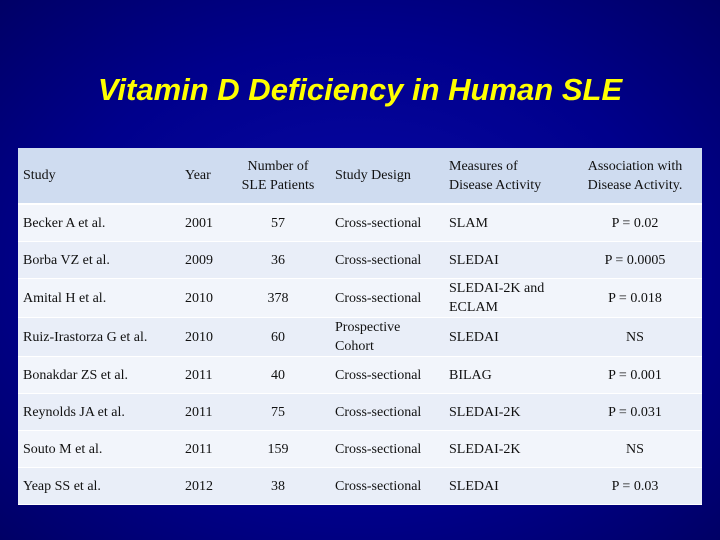 The height and width of the screenshot is (540, 720). Describe the element at coordinates (278, 412) in the screenshot. I see `table-cell: 75` at that location.